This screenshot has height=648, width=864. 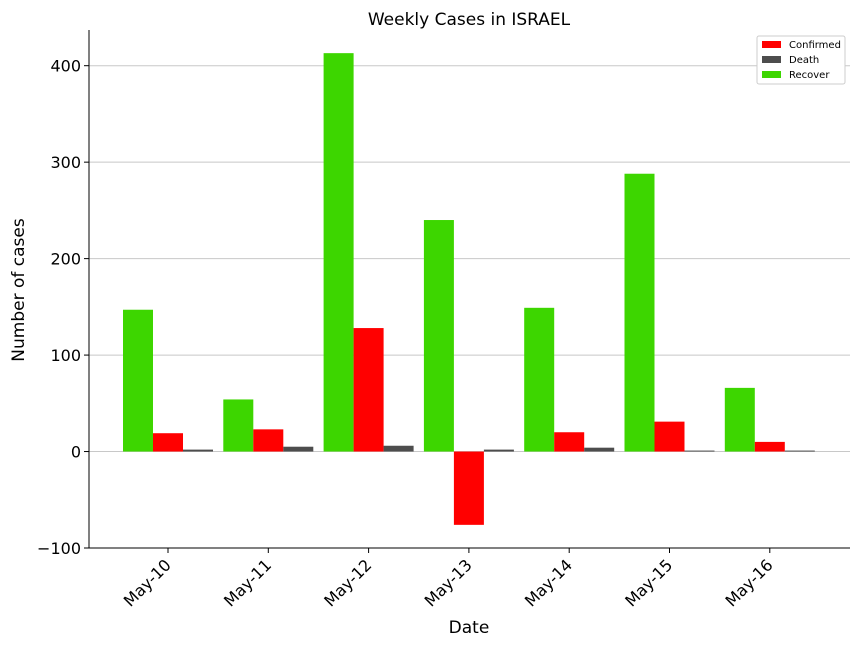 I want to click on y-tick-label: 100, so click(x=65, y=355).